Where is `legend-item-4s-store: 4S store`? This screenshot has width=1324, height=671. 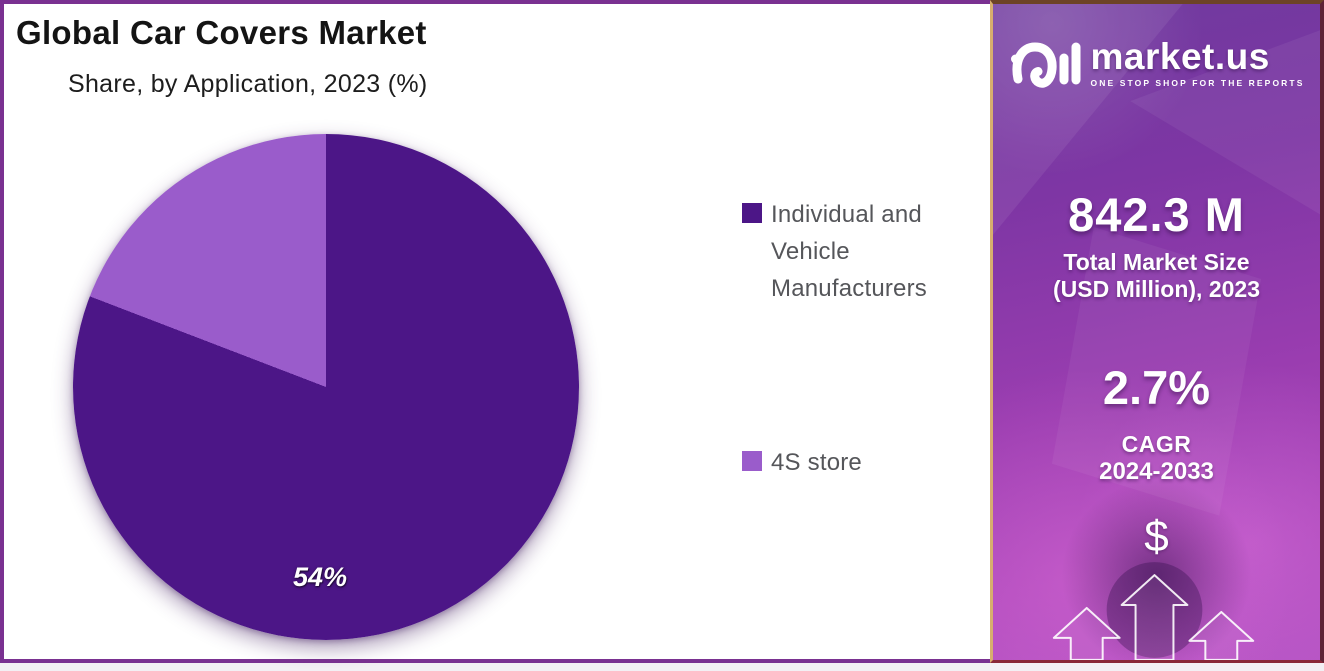
legend-item-4s-store: 4S store is located at coordinates (802, 462).